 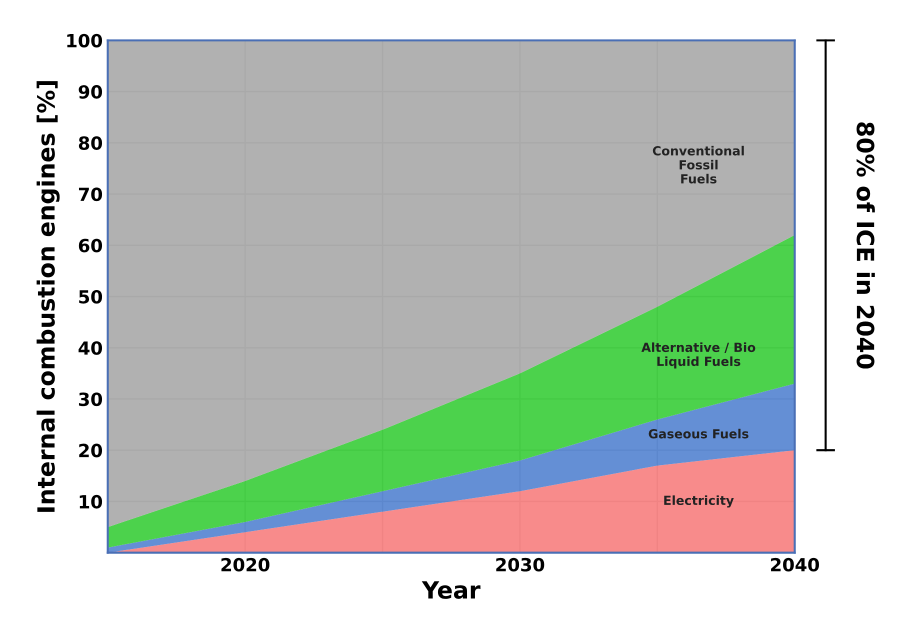 I want to click on y-tick-label: 40, so click(x=90, y=348).